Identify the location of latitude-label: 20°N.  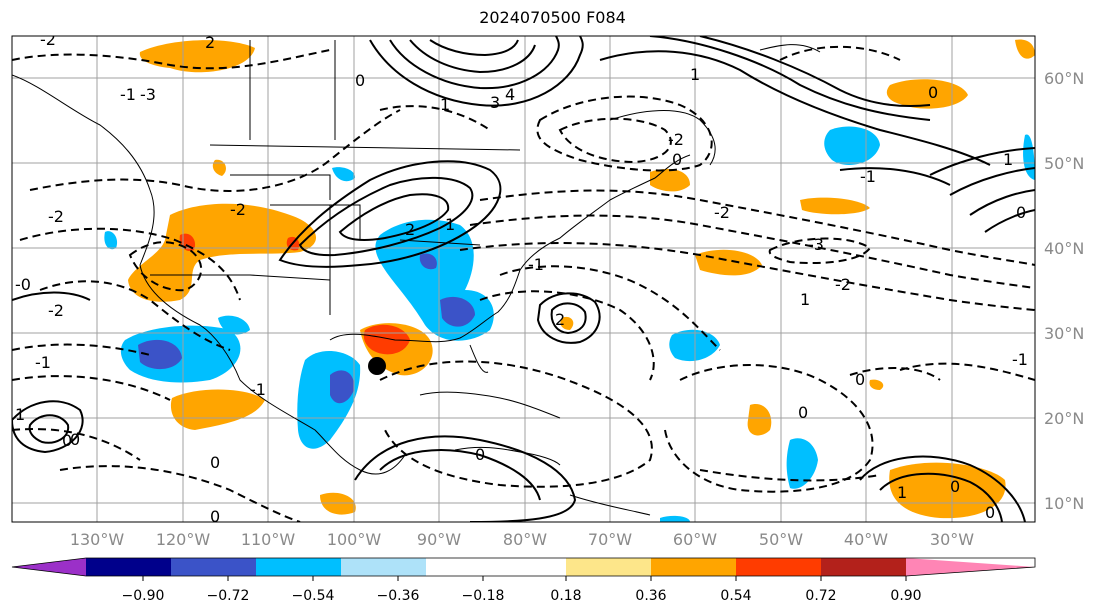
(1064, 418).